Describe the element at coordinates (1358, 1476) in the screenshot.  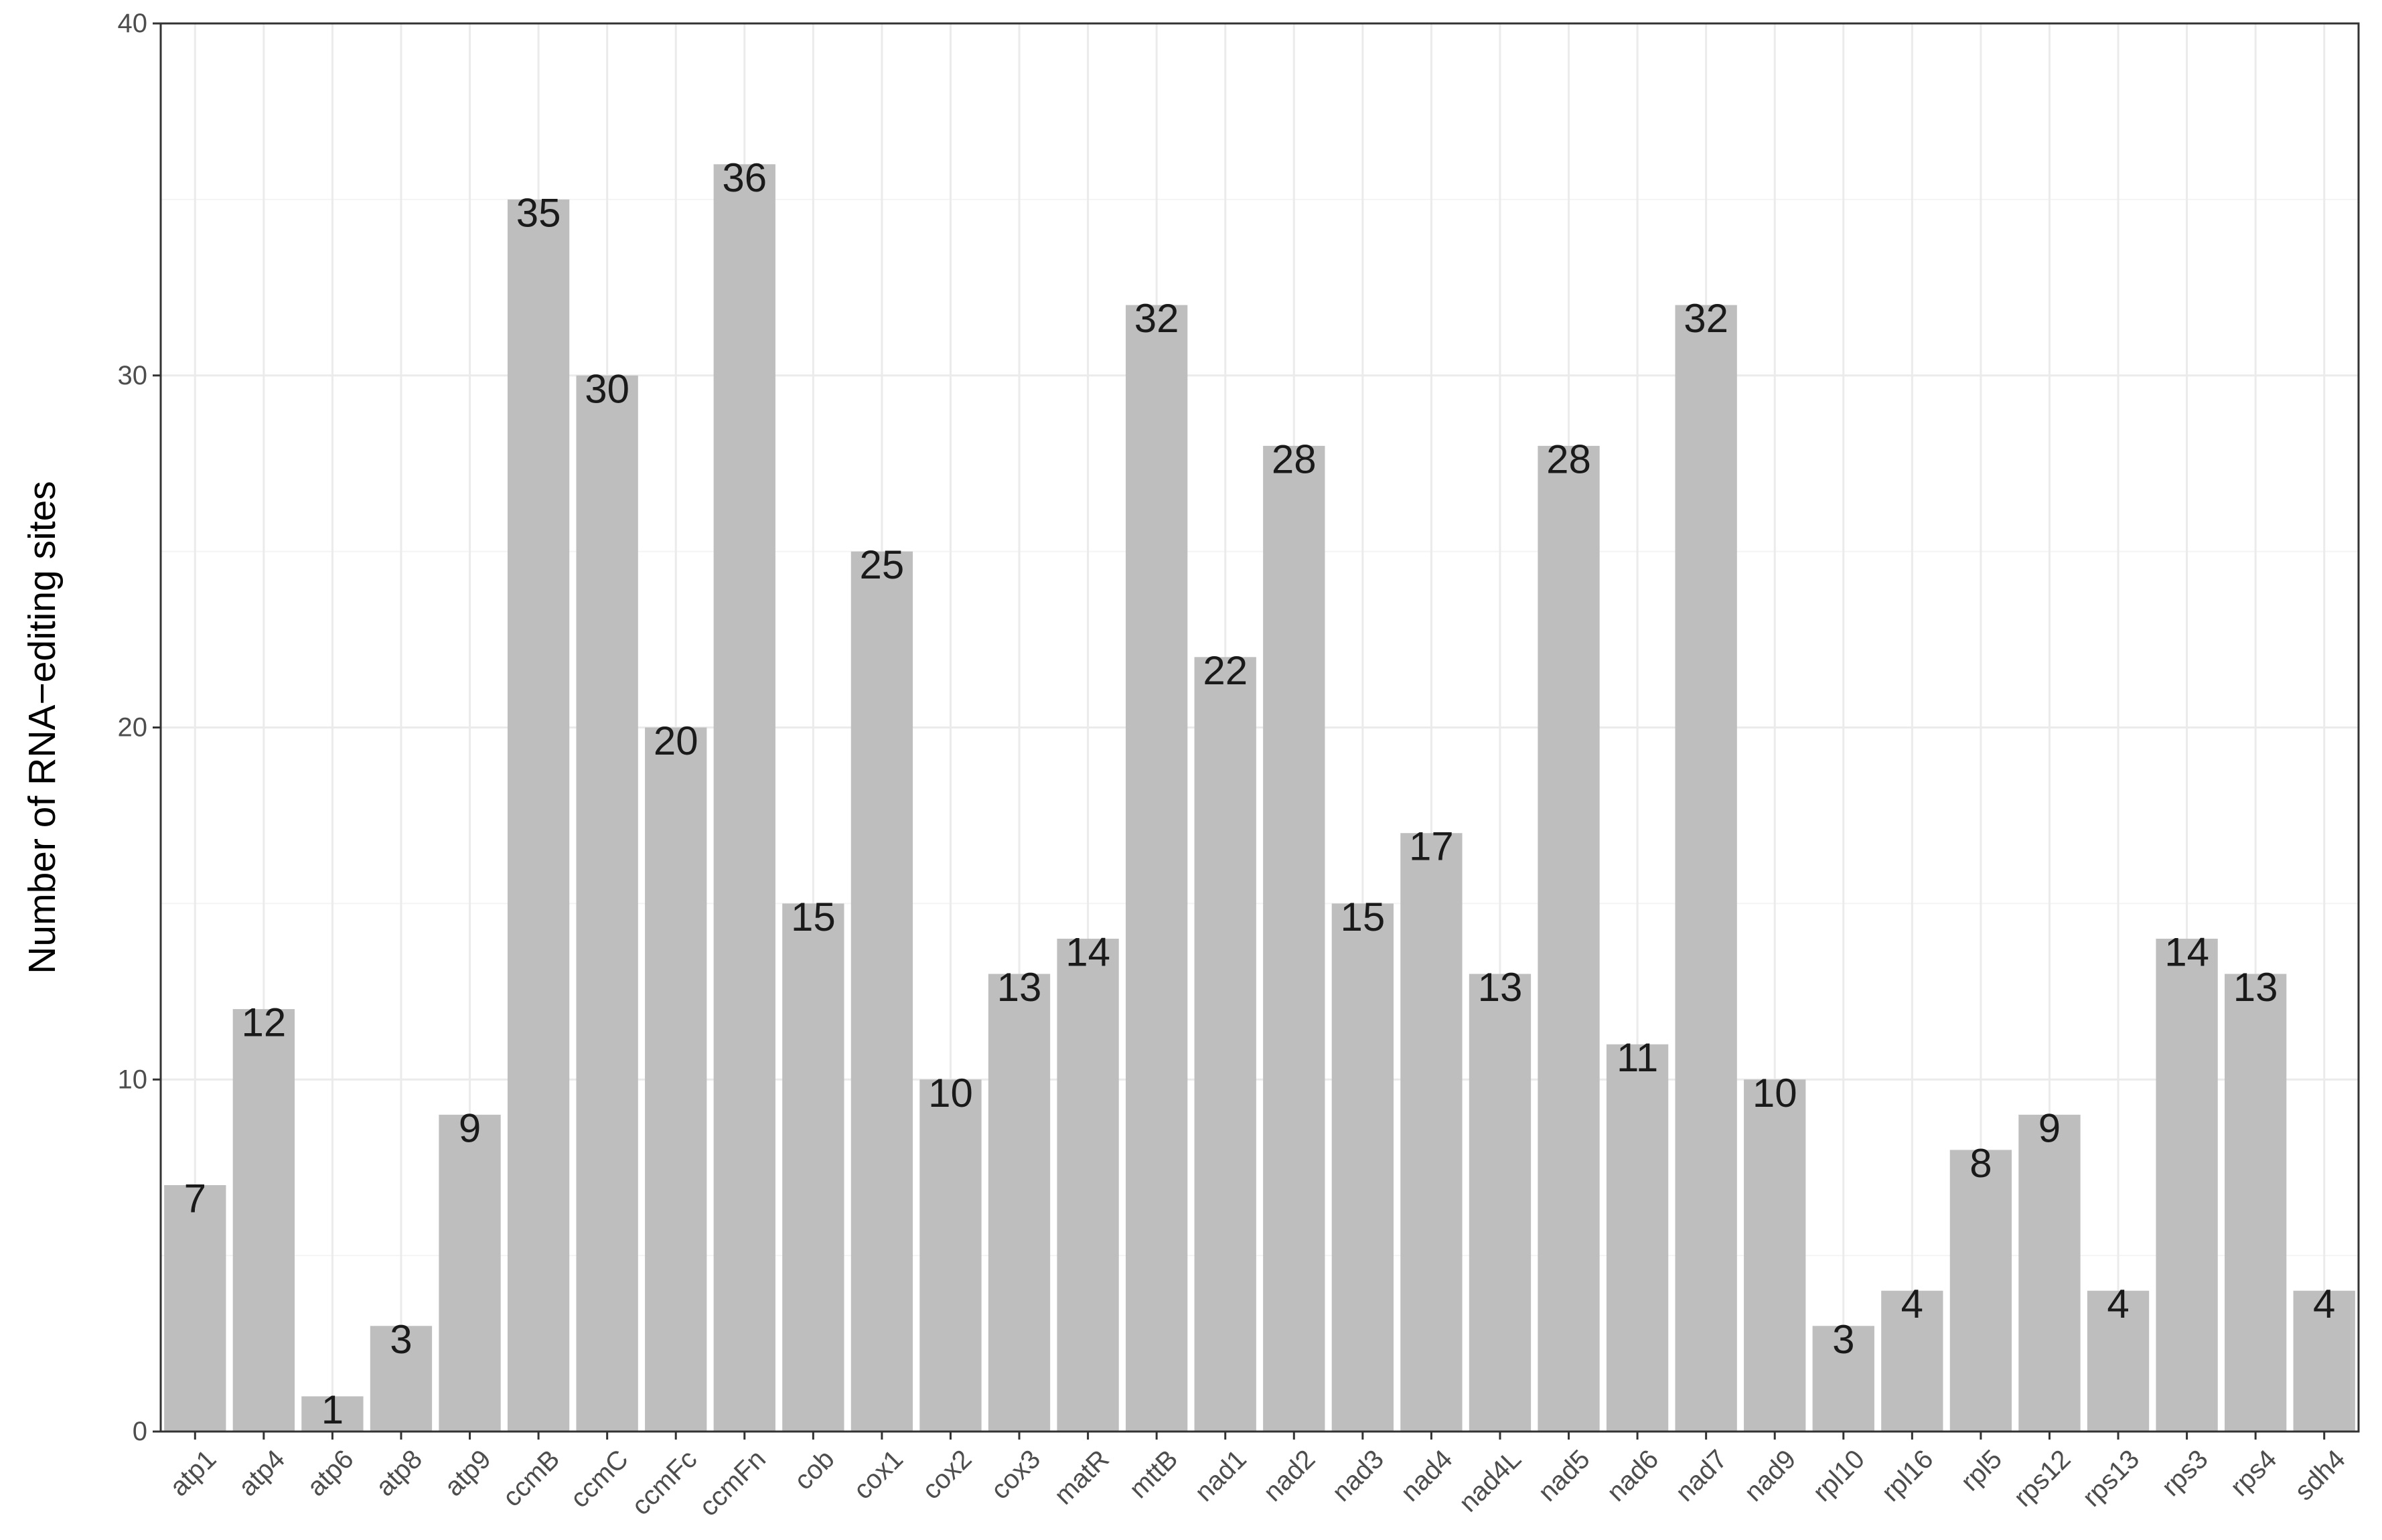
I see `x-tick-label-nad3: nad3` at that location.